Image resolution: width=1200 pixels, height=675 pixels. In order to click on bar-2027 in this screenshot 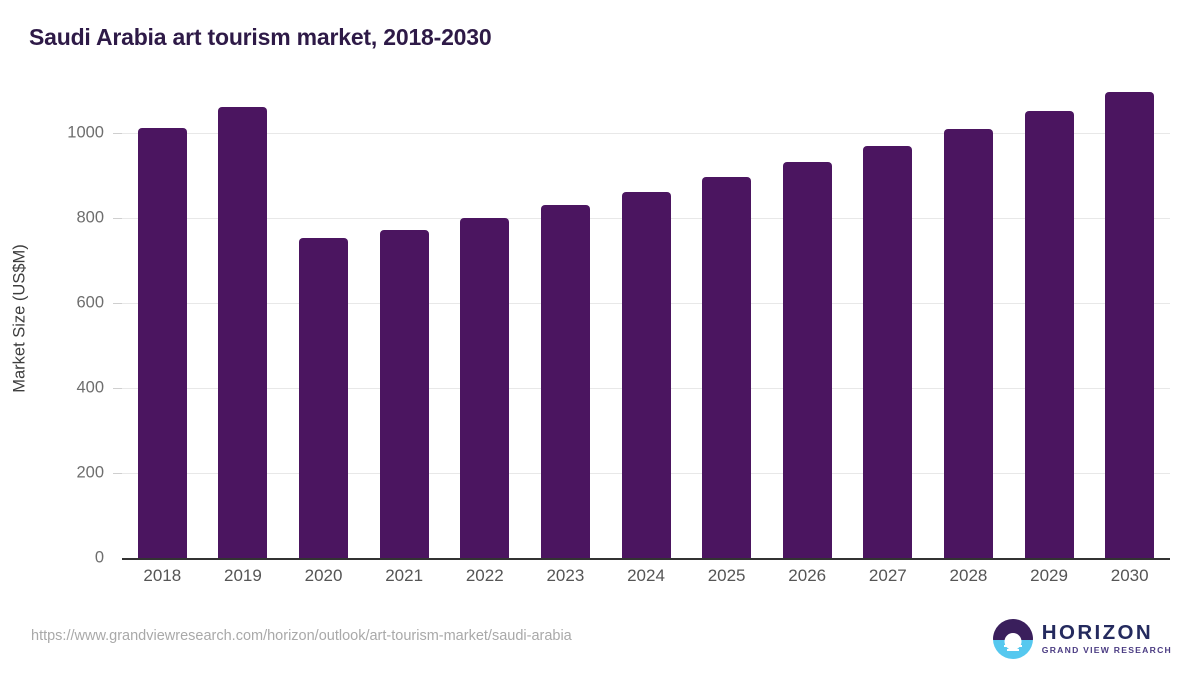, I will do `click(888, 351)`.